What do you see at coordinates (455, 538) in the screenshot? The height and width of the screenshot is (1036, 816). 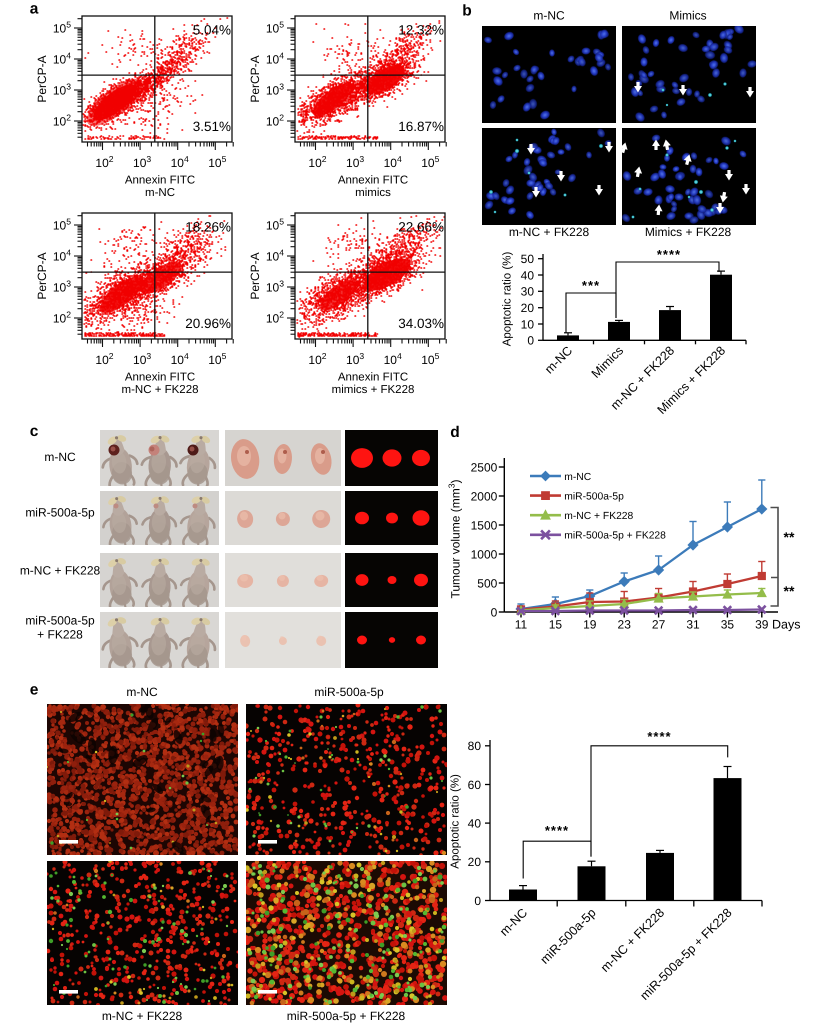 I see `svg-text: Tumour volume (mm3)` at bounding box center [455, 538].